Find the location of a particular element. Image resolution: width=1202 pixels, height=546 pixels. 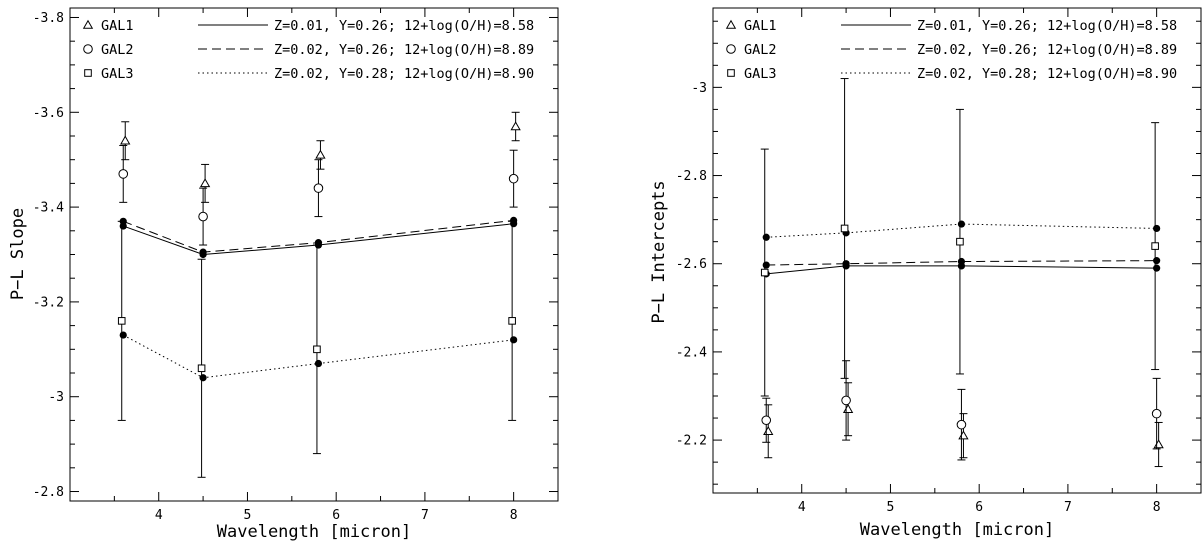

y-tick-label: -3.6 is located at coordinates (48, 113).